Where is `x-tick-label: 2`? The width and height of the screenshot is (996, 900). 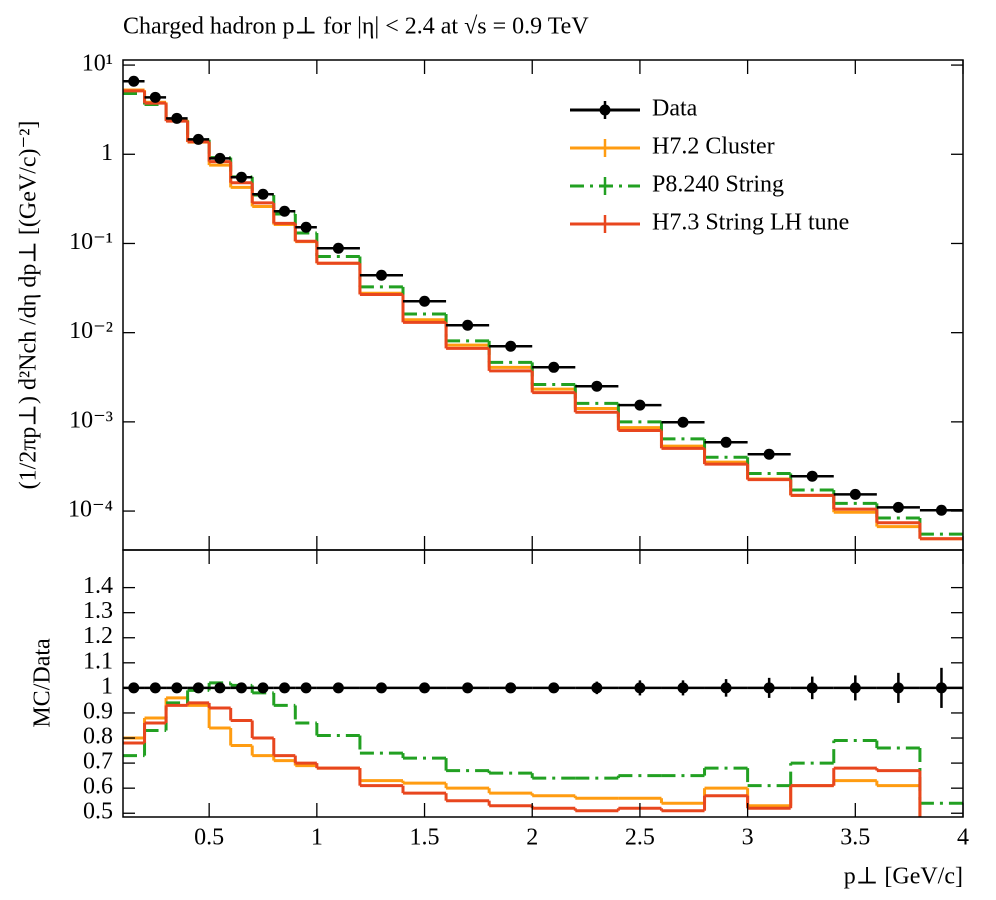
x-tick-label: 2 is located at coordinates (532, 838).